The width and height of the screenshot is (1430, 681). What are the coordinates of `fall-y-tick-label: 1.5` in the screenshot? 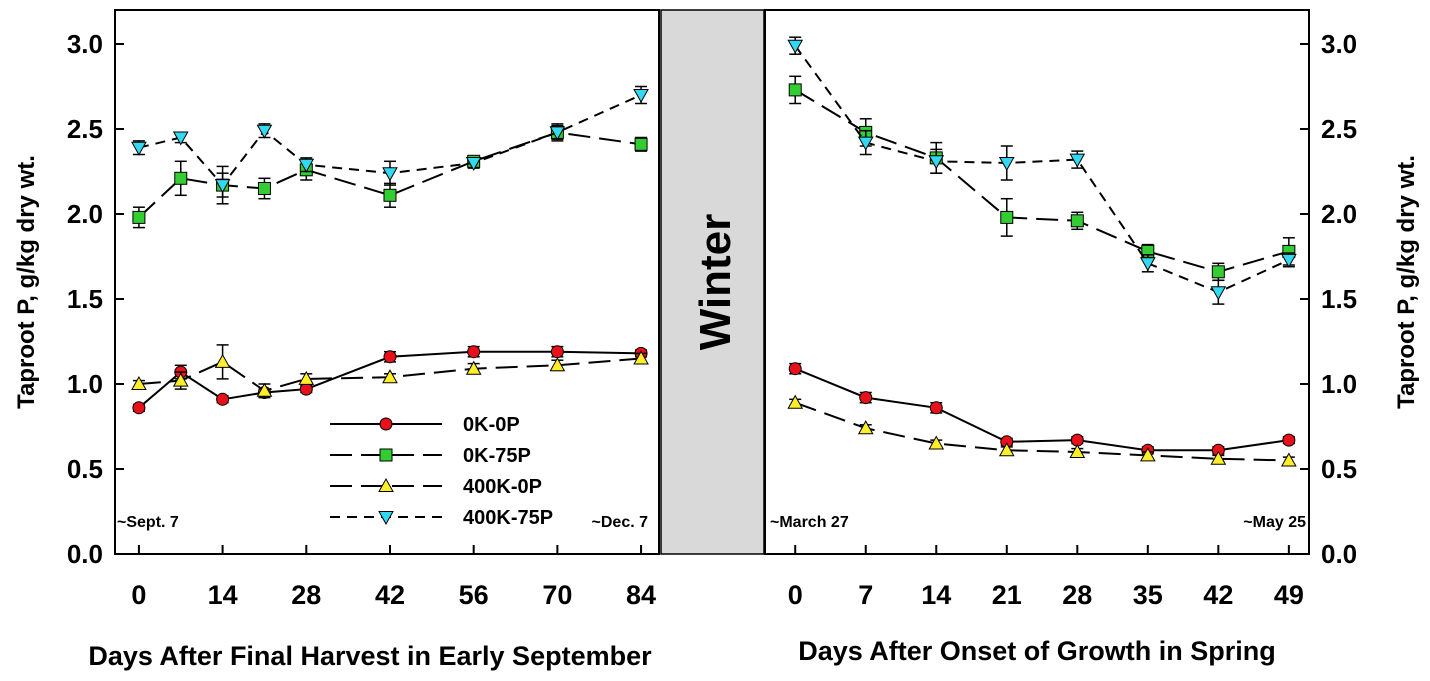 It's located at (85, 299).